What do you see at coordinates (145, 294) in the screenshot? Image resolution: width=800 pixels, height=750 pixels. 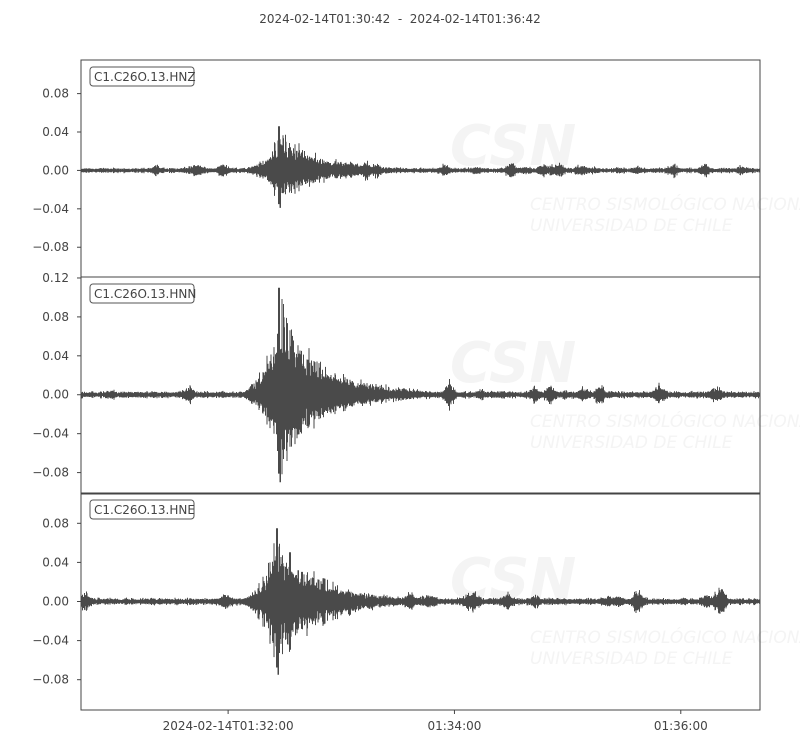 I see `channel-label: C1.C26O.13.HNN` at bounding box center [145, 294].